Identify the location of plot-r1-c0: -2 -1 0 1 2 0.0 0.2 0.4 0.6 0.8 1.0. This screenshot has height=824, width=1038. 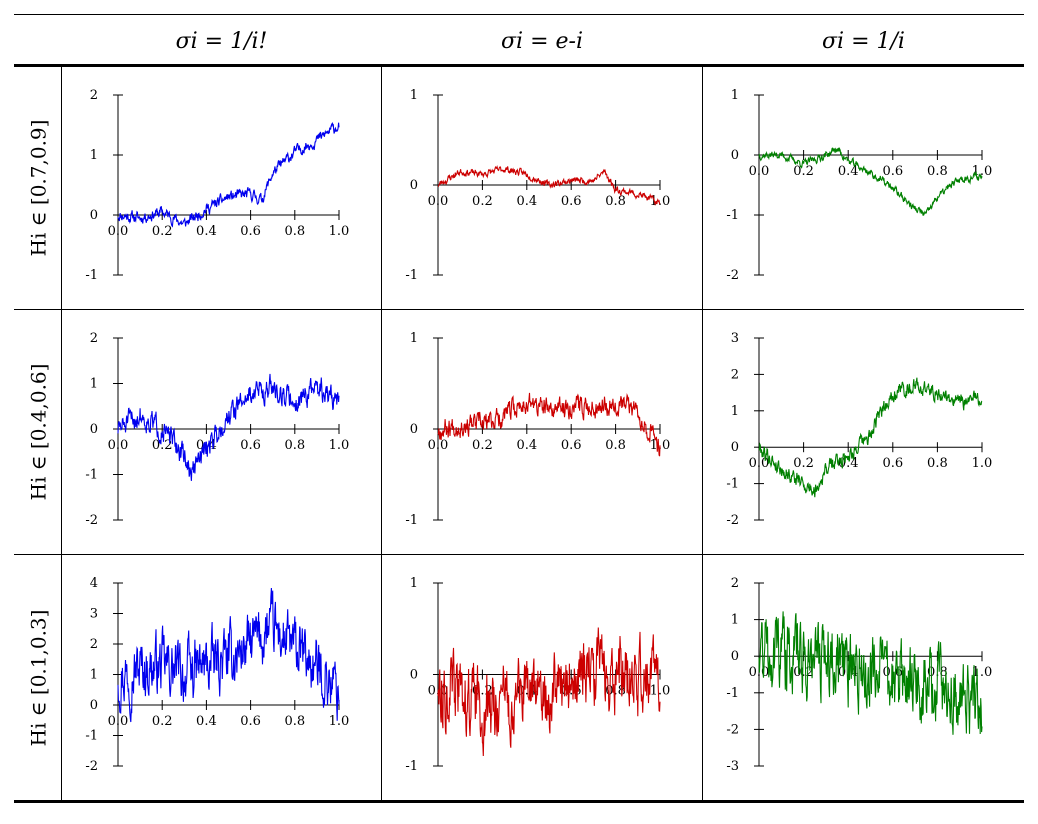
(221, 432).